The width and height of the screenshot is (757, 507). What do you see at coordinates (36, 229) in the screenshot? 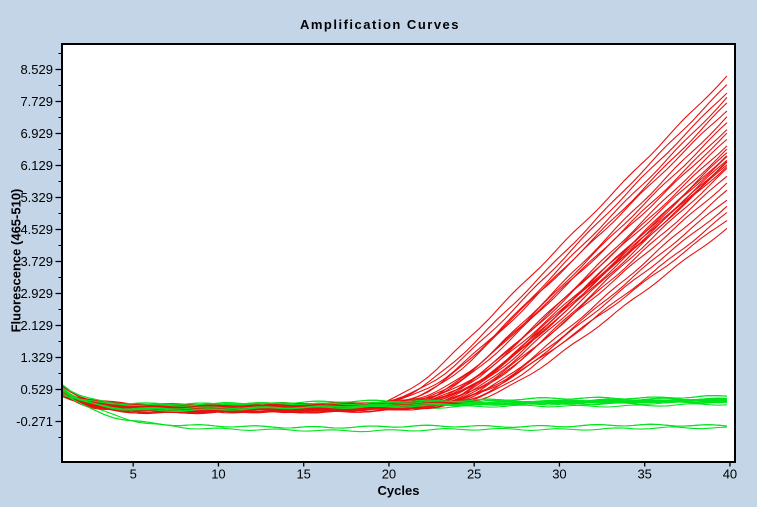
I see `y-tick-label: 4.529` at bounding box center [36, 229].